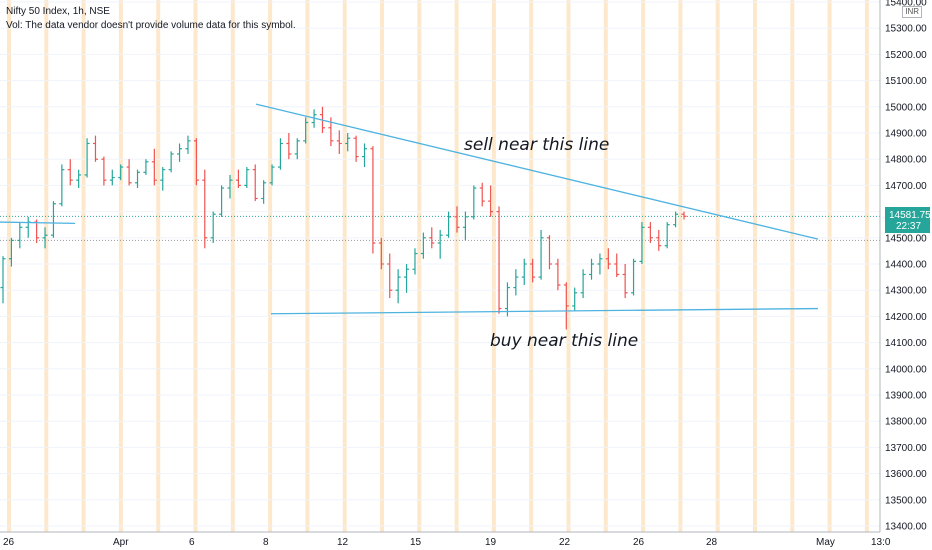  I want to click on price-tick-label: 13900.00, so click(906, 396).